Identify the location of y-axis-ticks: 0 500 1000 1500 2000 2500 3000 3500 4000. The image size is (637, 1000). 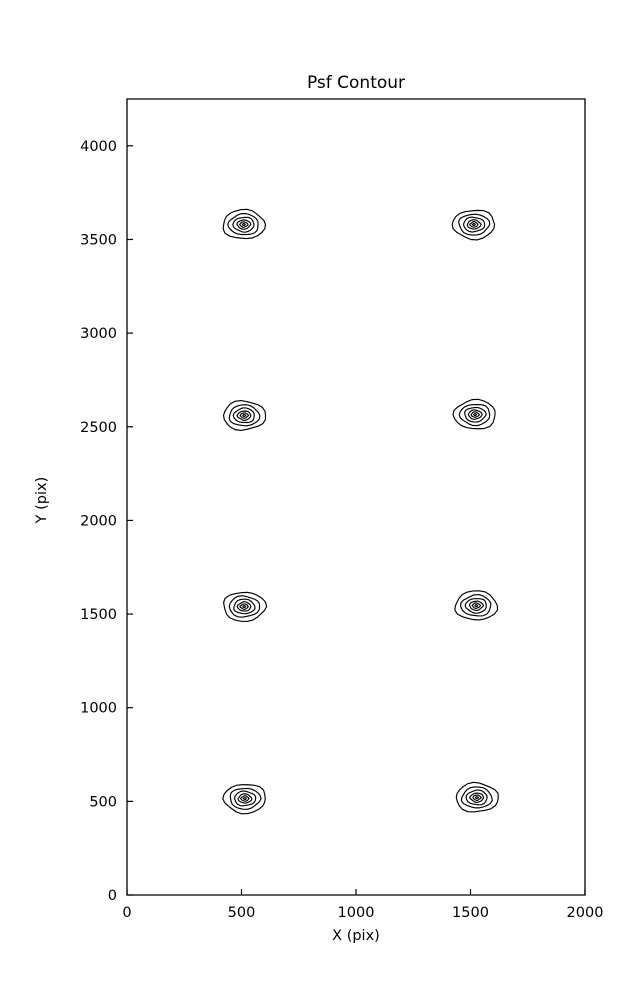
(106, 521).